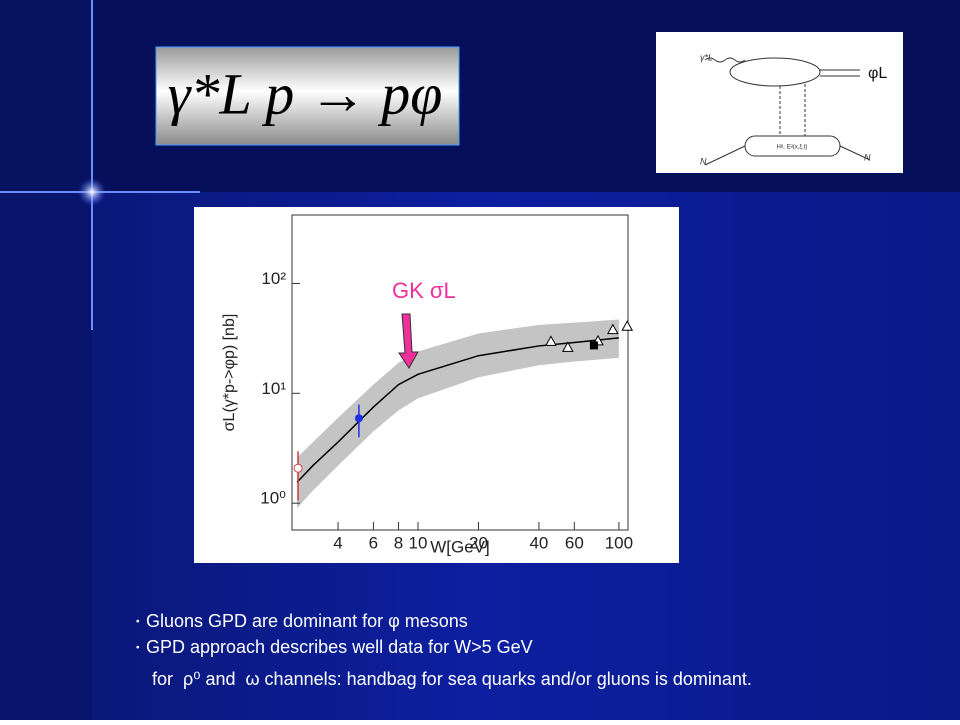  I want to click on y-tick-label: 10², so click(273, 278).